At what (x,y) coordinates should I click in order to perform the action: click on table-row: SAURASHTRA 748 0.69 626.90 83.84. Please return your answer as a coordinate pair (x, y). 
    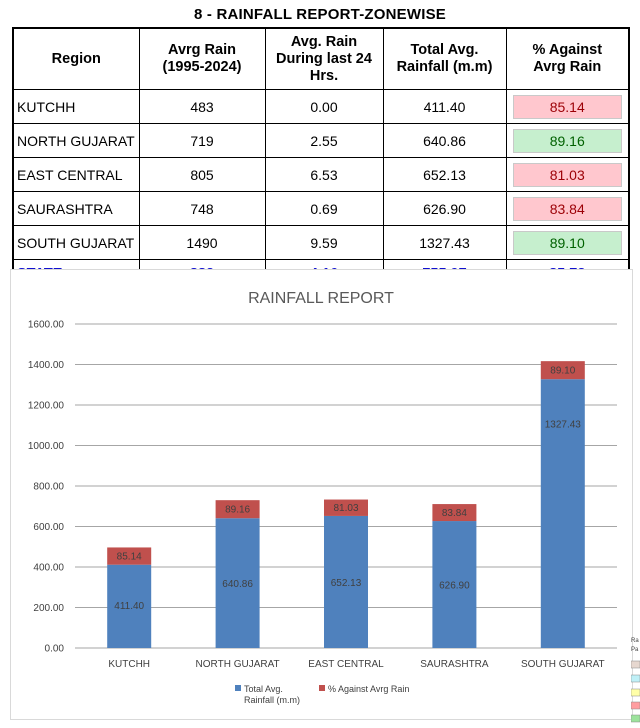
    Looking at the image, I should click on (321, 208).